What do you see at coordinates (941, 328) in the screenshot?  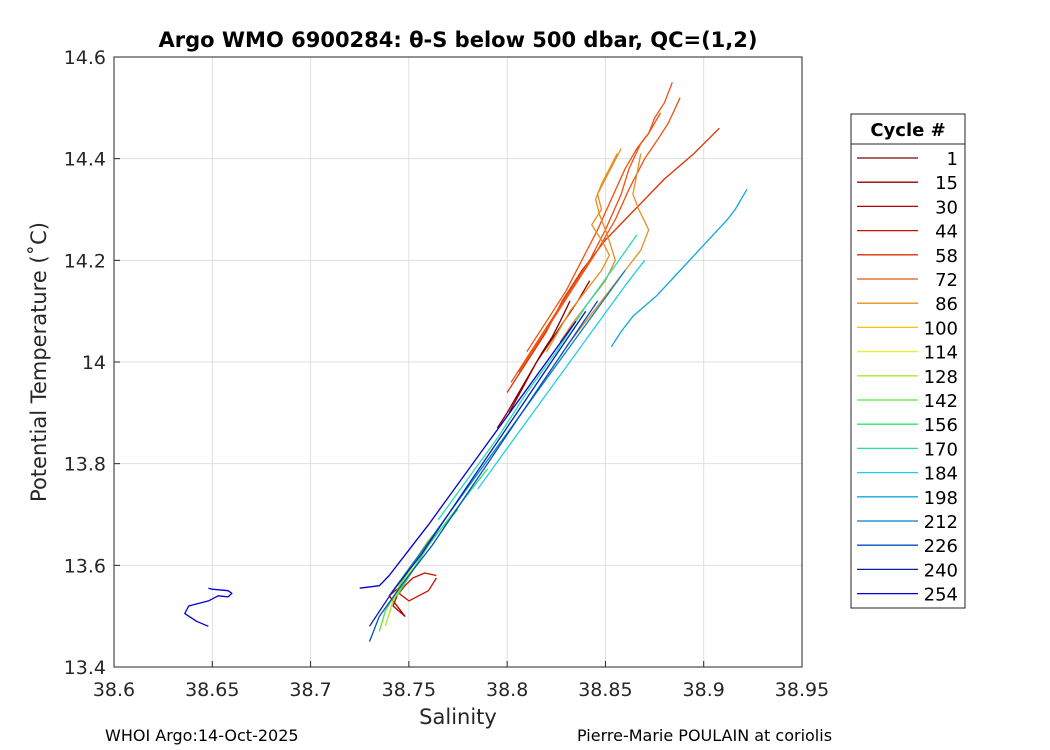 I see `legend-label: 100` at bounding box center [941, 328].